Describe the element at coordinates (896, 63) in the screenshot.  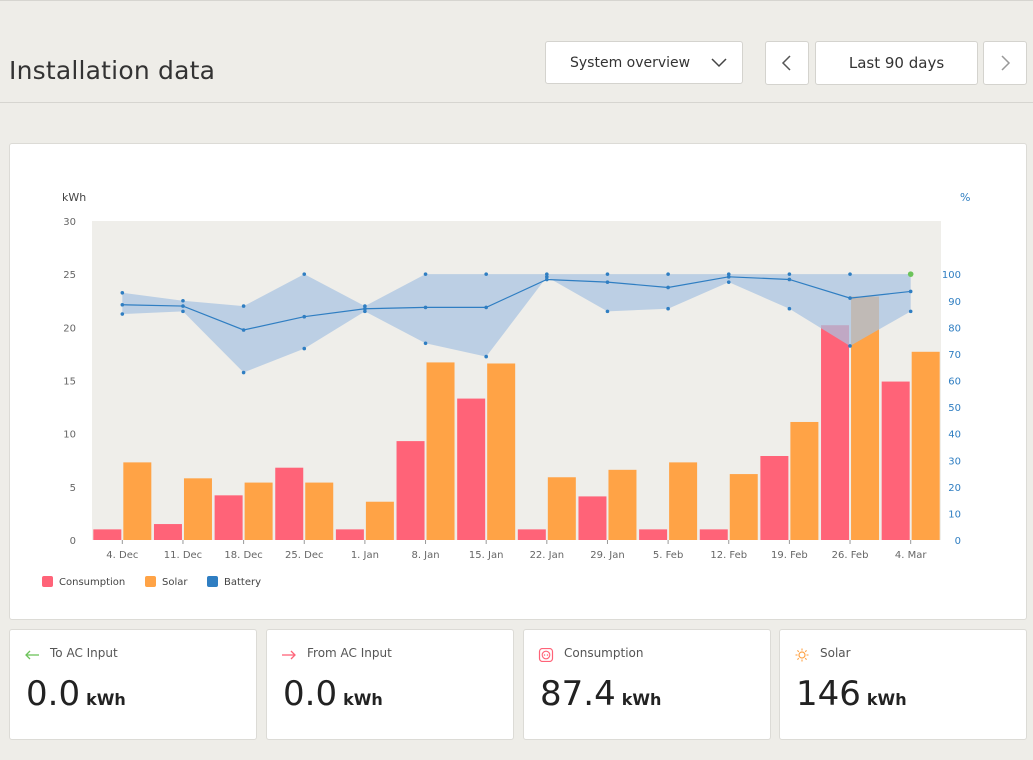
I see `date-range-label: Last 90 days` at that location.